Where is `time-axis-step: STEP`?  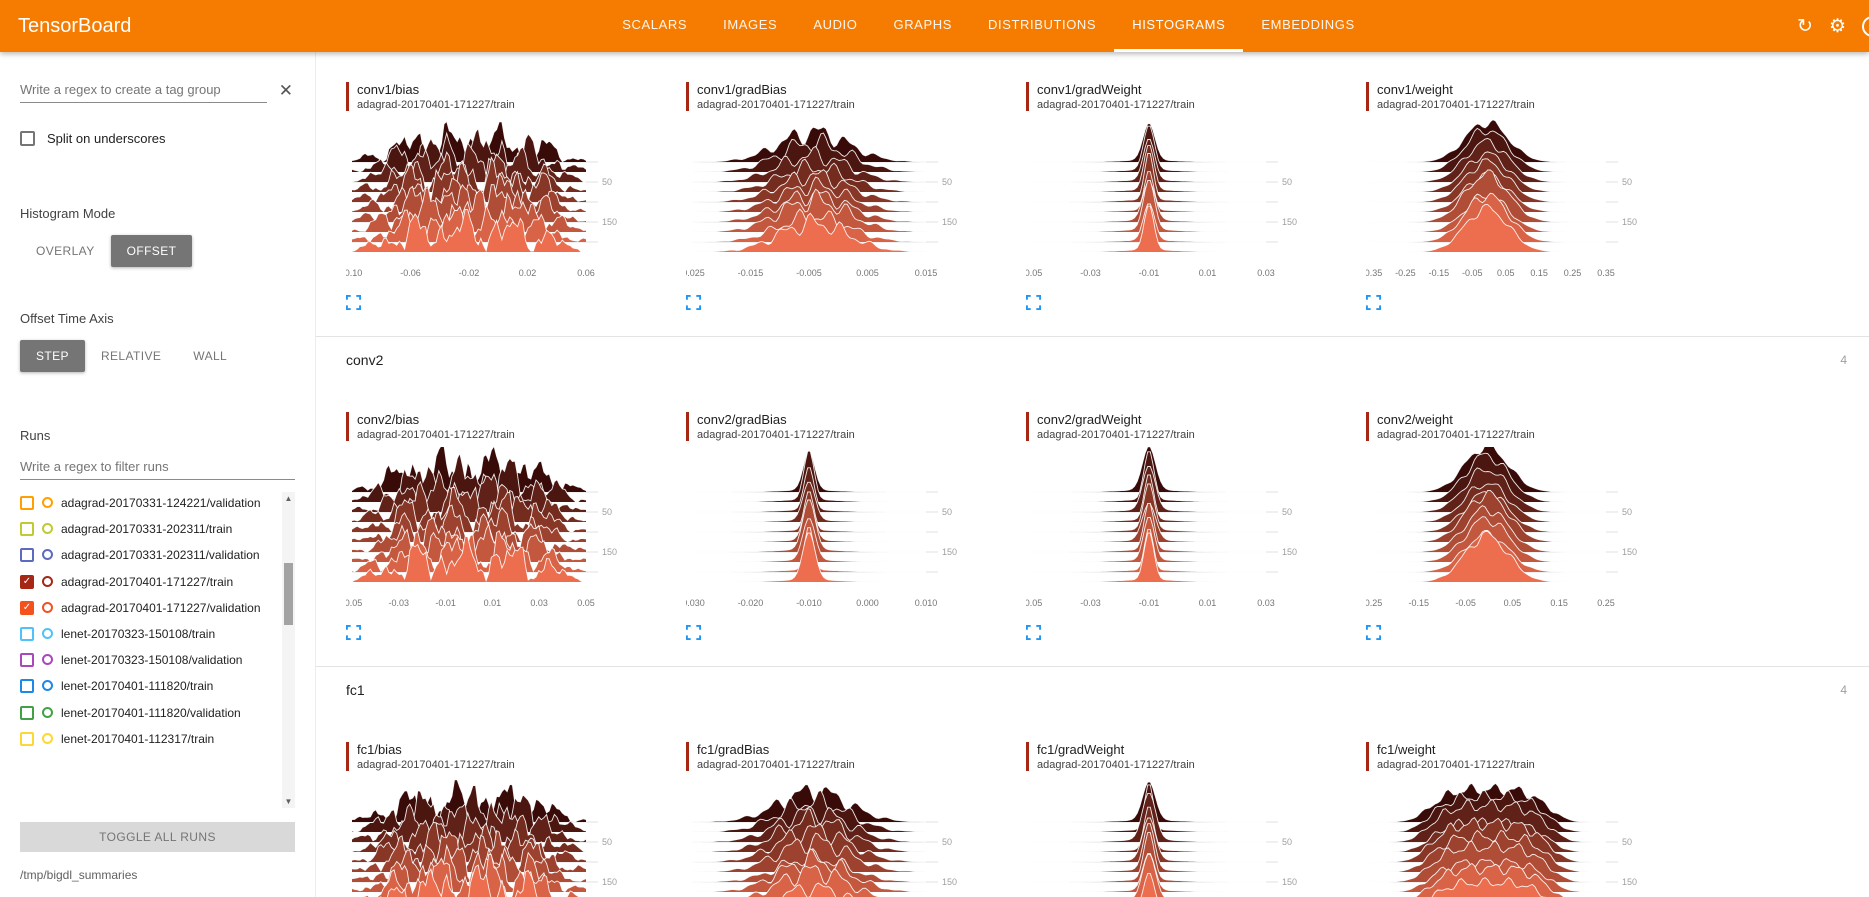 time-axis-step: STEP is located at coordinates (52, 356).